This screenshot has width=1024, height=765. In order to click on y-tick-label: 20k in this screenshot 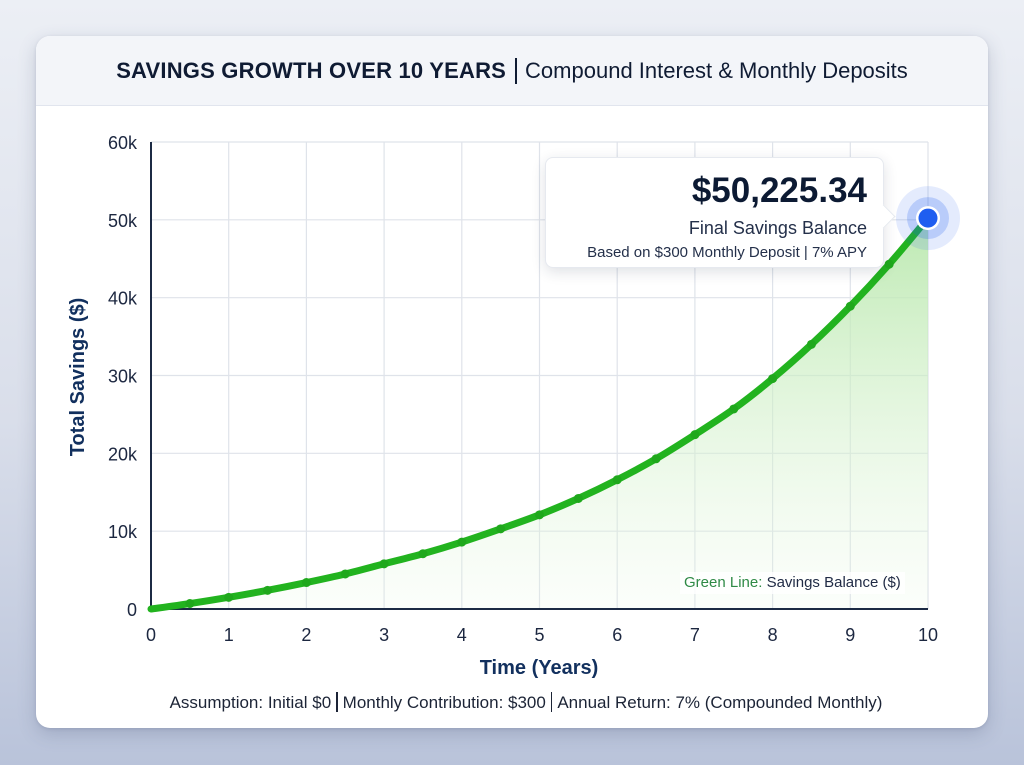, I will do `click(123, 454)`.